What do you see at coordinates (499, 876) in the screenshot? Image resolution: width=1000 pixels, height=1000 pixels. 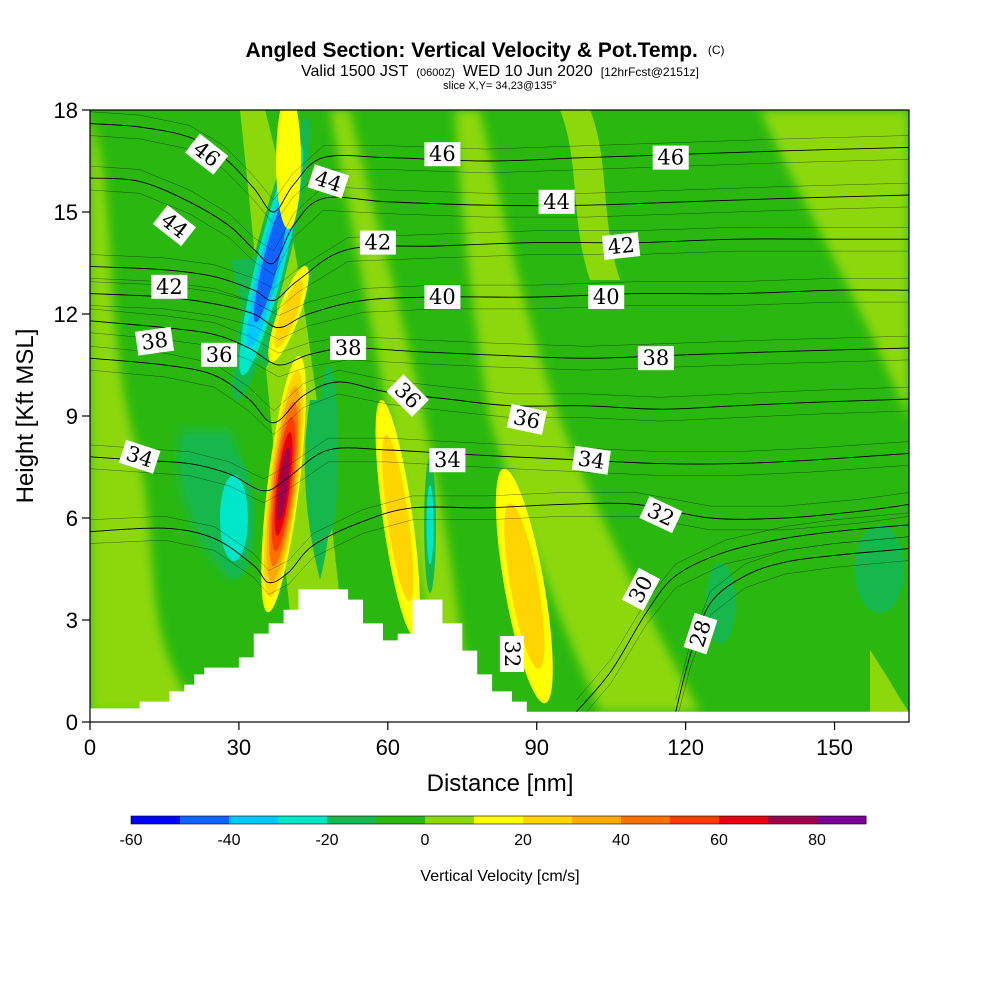 I see `colorbar-label: Vertical Velocity [cm/s]` at bounding box center [499, 876].